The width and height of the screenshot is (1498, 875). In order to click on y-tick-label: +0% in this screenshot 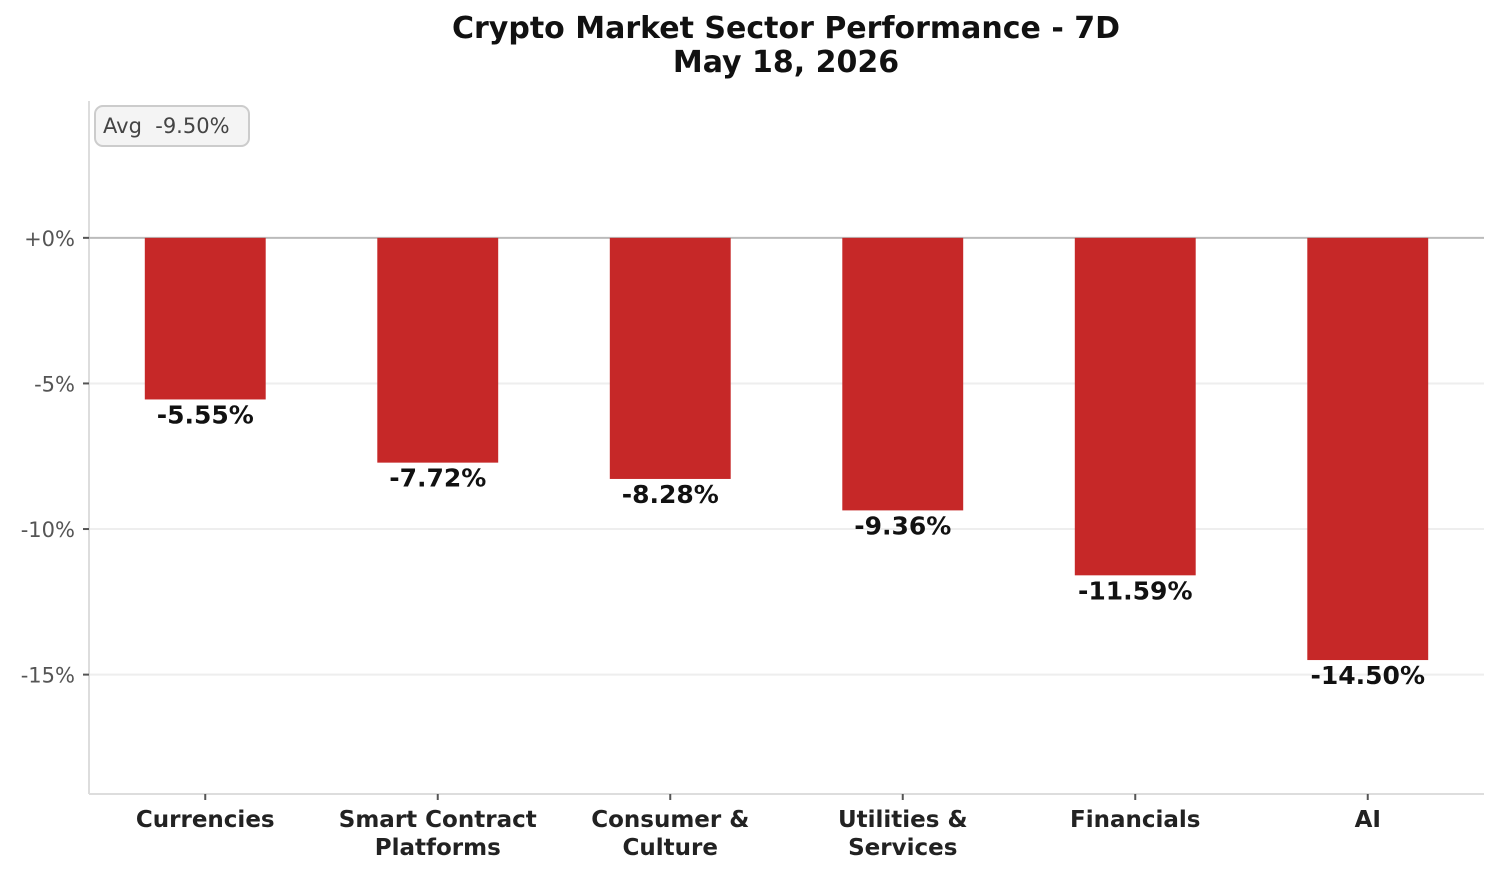, I will do `click(49, 239)`.